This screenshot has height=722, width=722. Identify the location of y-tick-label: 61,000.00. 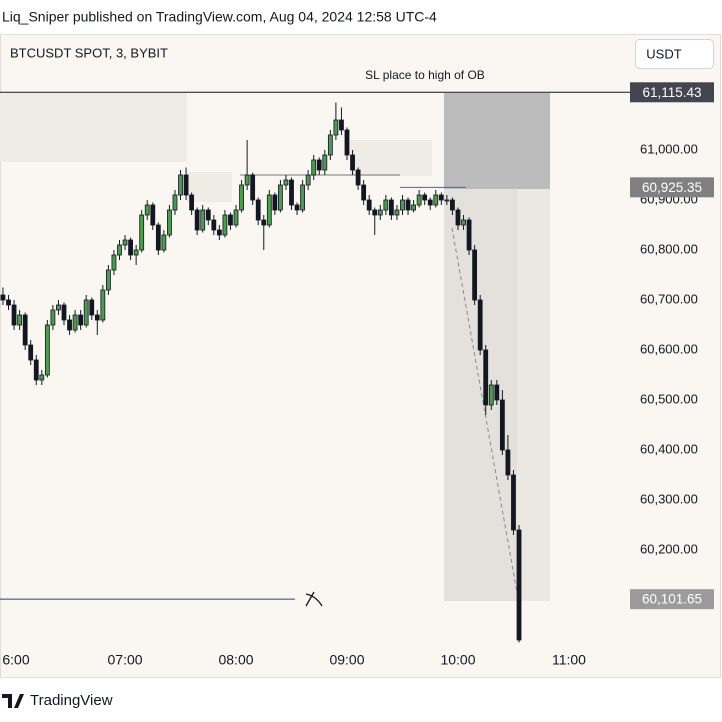
(669, 148).